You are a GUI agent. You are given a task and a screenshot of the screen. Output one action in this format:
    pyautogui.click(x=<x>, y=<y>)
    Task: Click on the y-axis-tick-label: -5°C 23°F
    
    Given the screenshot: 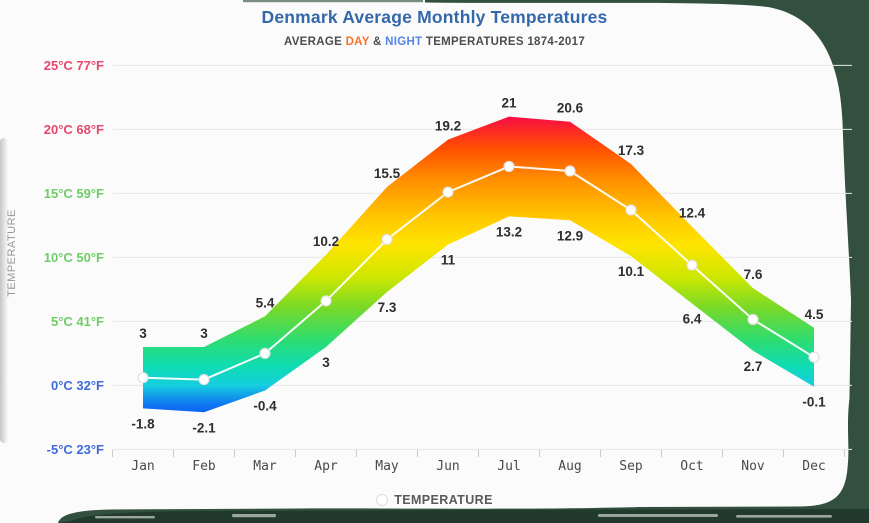 What is the action you would take?
    pyautogui.click(x=75, y=449)
    